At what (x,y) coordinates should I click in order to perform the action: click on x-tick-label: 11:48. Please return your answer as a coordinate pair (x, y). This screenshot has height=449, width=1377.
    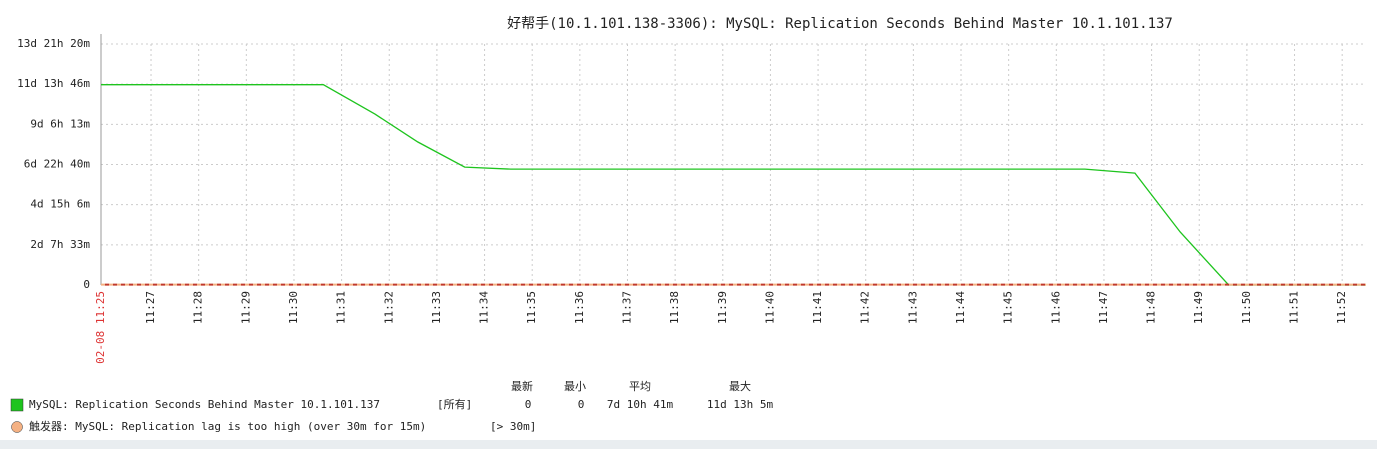
    Looking at the image, I should click on (1151, 307).